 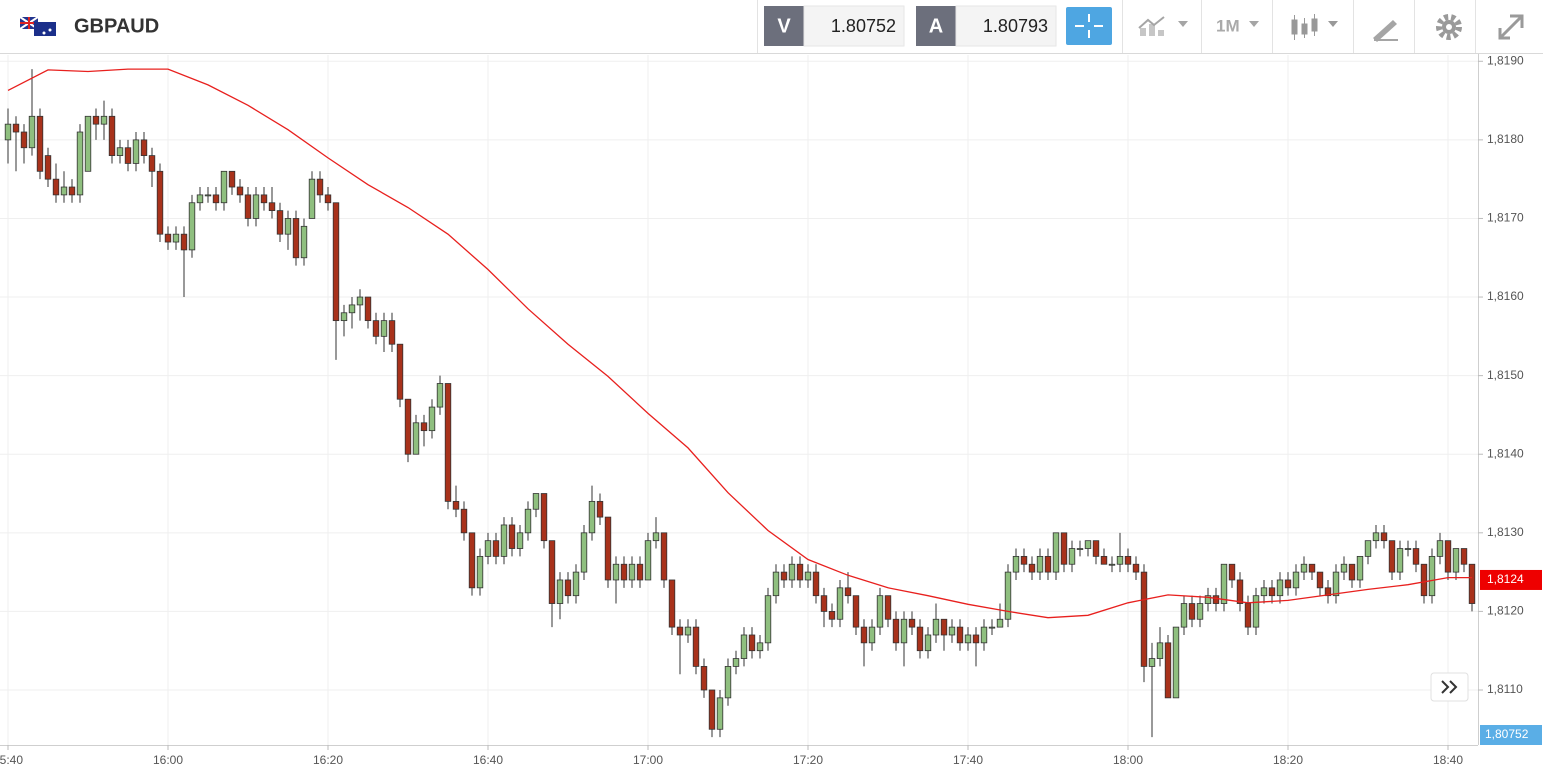 What do you see at coordinates (1015, 26) in the screenshot?
I see `buy-price: 1.80793` at bounding box center [1015, 26].